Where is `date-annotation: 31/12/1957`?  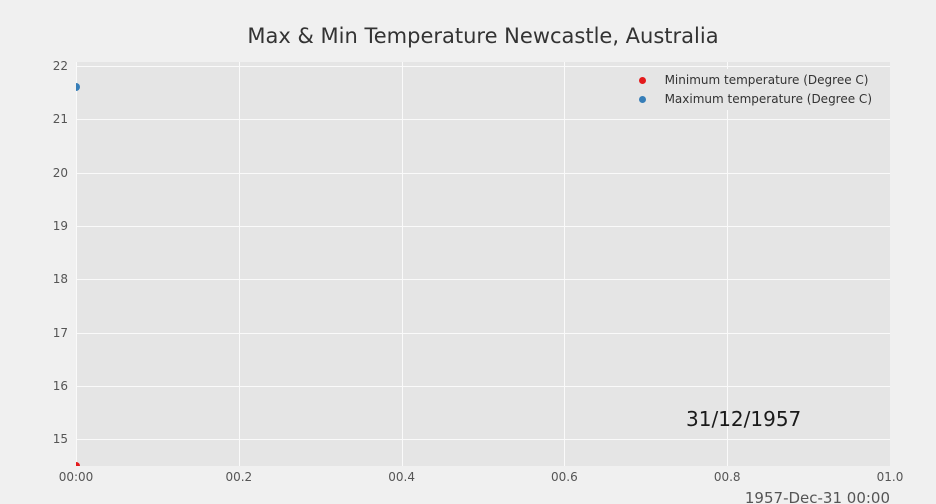 date-annotation: 31/12/1957 is located at coordinates (744, 419).